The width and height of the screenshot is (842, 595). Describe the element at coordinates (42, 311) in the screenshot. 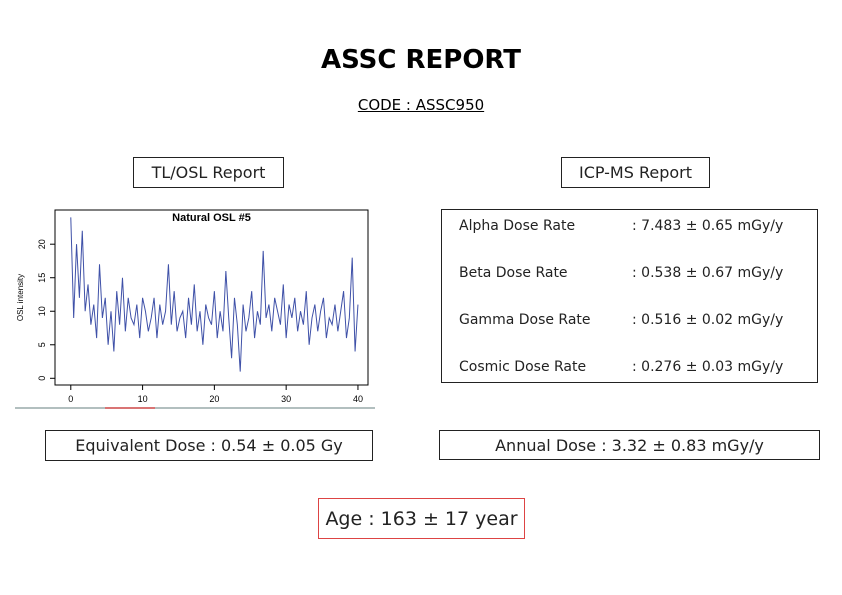

I see `y-tick-label: 10` at that location.